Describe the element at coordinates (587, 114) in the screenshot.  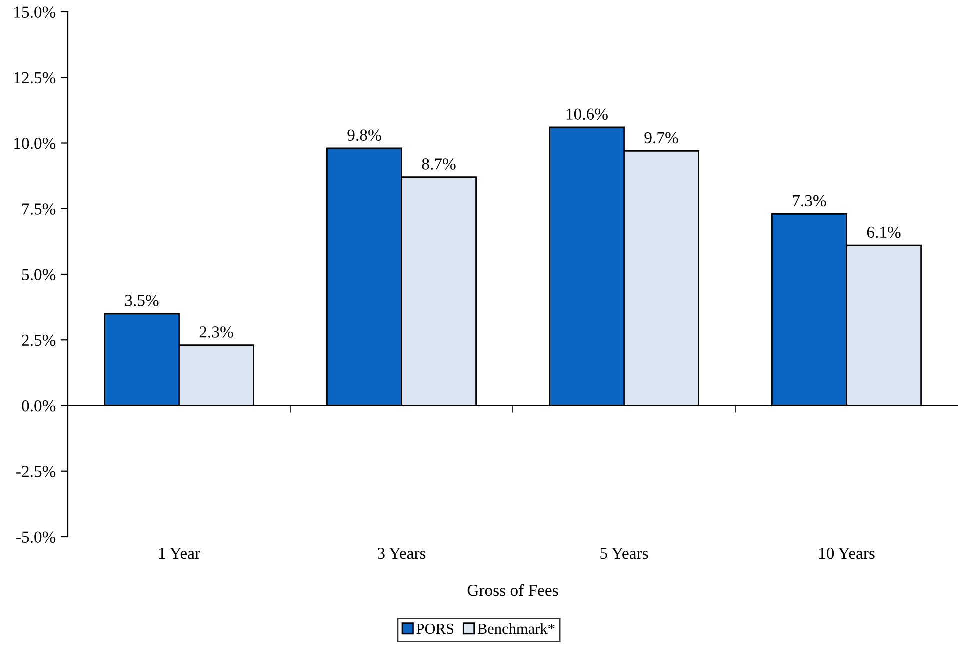
I see `data-label: 10.6%` at that location.